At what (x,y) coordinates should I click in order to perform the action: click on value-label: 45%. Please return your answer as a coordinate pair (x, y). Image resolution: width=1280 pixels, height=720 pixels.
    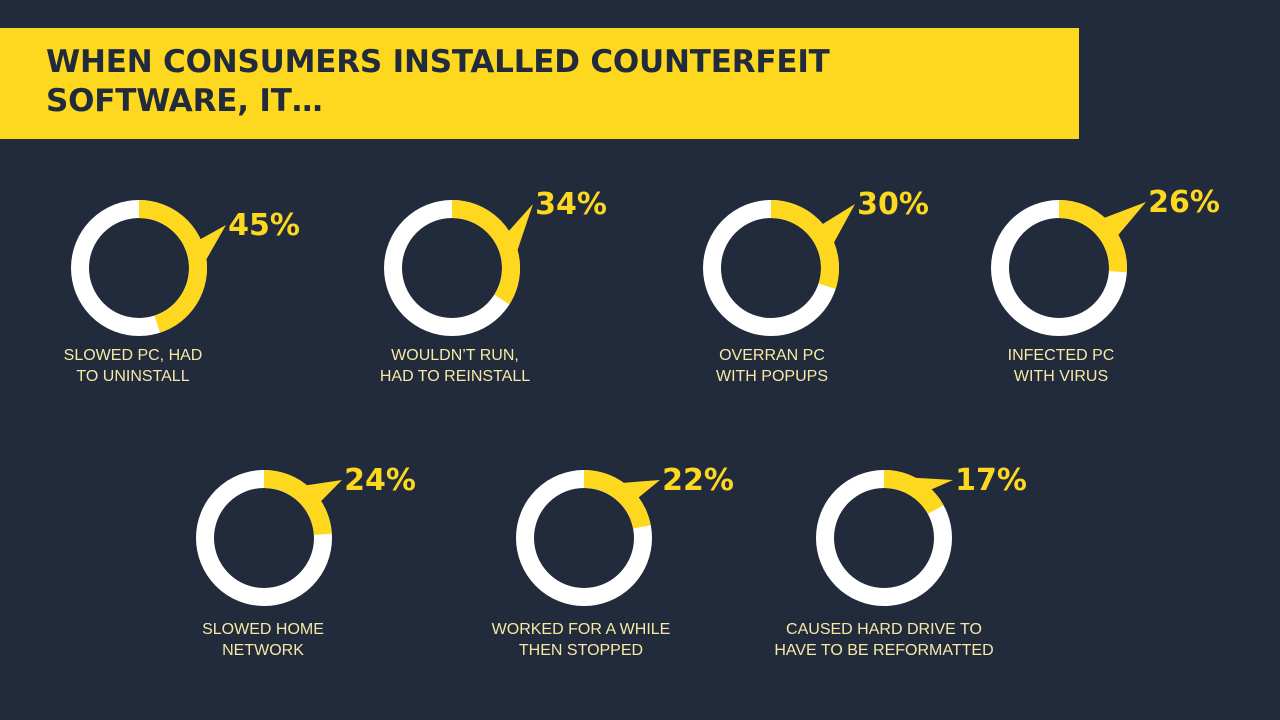
    Looking at the image, I should click on (264, 225).